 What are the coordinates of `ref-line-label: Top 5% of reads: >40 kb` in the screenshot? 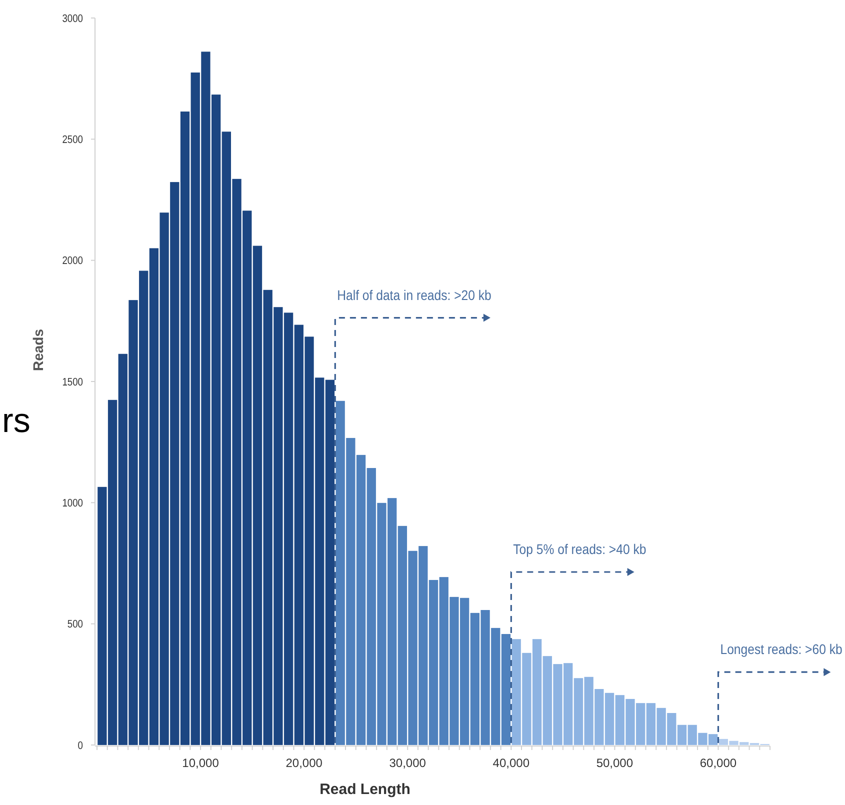 It's located at (579, 549).